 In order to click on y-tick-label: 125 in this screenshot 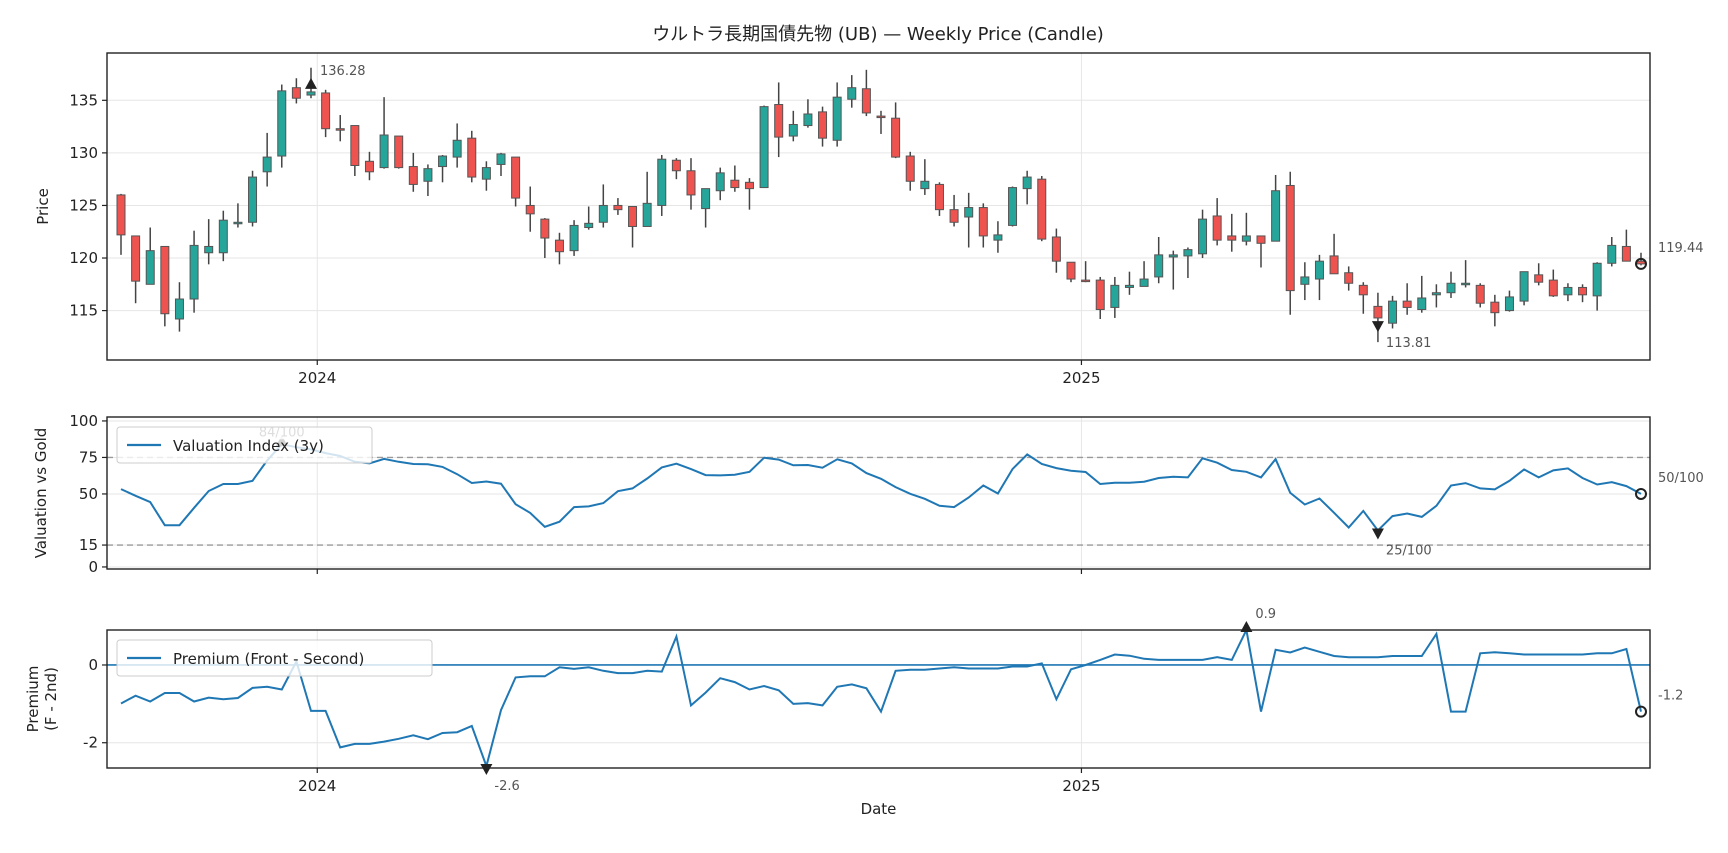, I will do `click(83, 205)`.